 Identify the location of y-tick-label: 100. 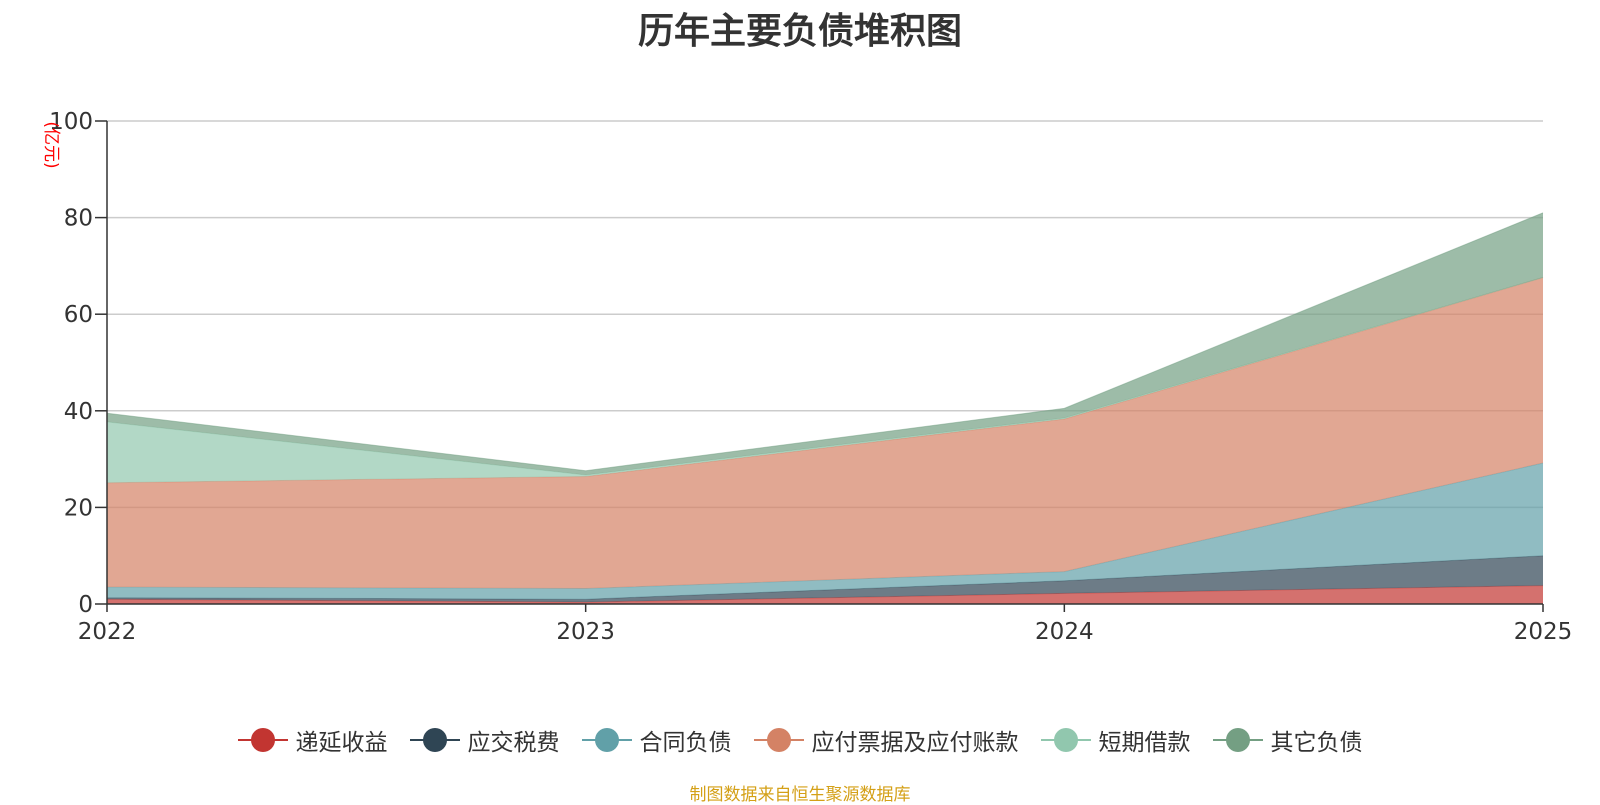
(71, 122).